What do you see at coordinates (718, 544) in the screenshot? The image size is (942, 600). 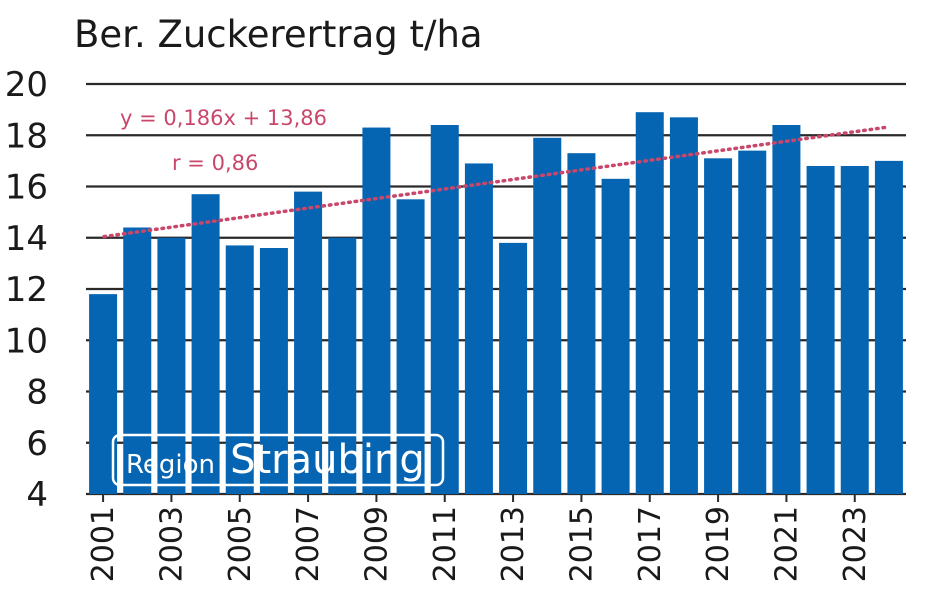 I see `x-tick-label: 2019` at bounding box center [718, 544].